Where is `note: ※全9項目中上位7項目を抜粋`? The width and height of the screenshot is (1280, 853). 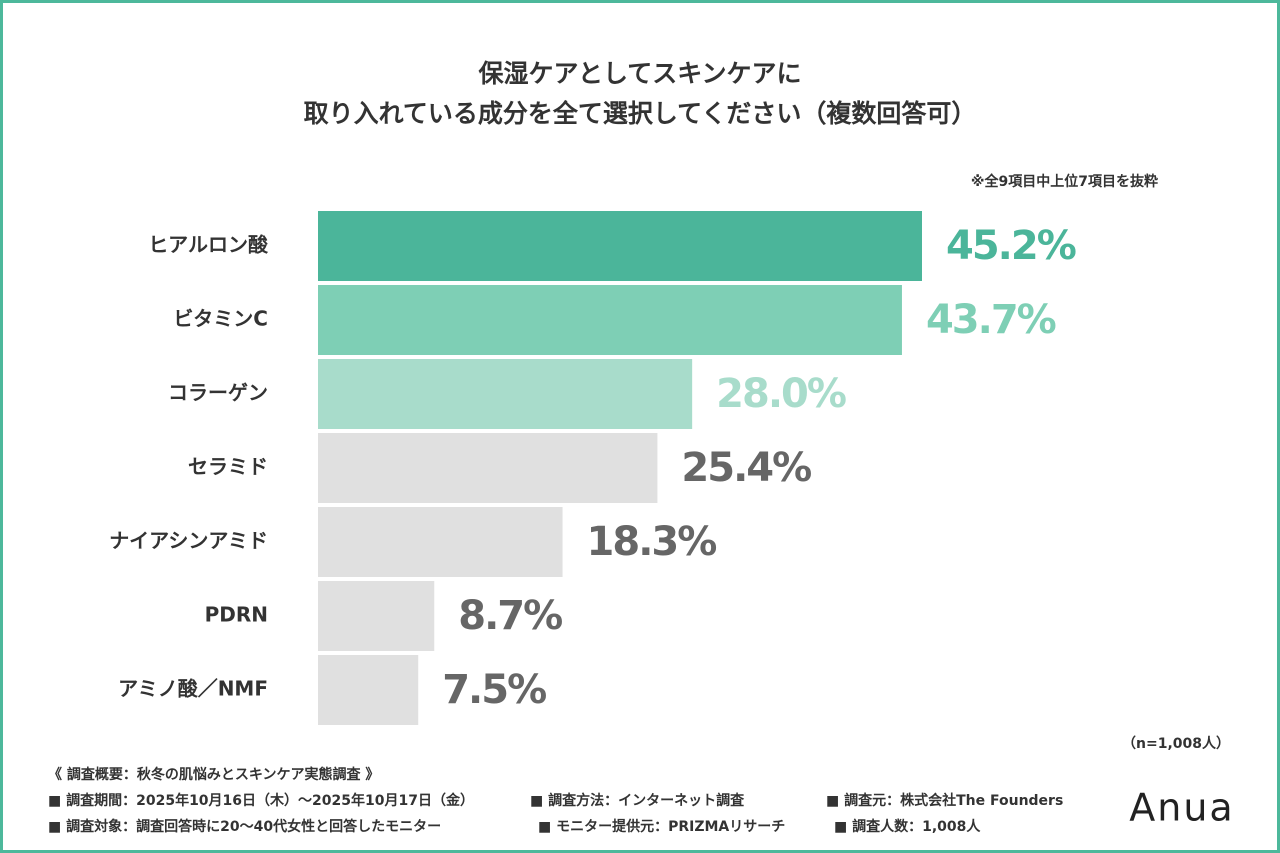
note: ※全9項目中上位7項目を抜粋 is located at coordinates (1064, 181).